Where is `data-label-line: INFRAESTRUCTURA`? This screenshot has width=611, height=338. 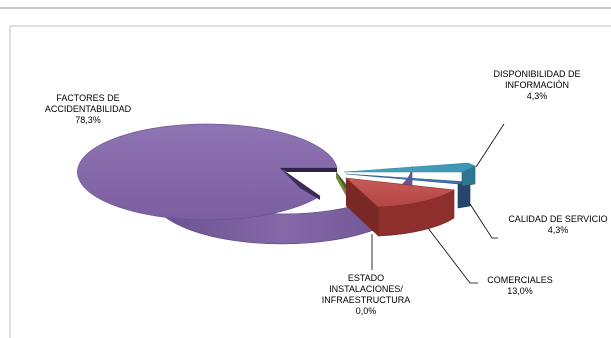
data-label-line: INFRAESTRUCTURA is located at coordinates (366, 300).